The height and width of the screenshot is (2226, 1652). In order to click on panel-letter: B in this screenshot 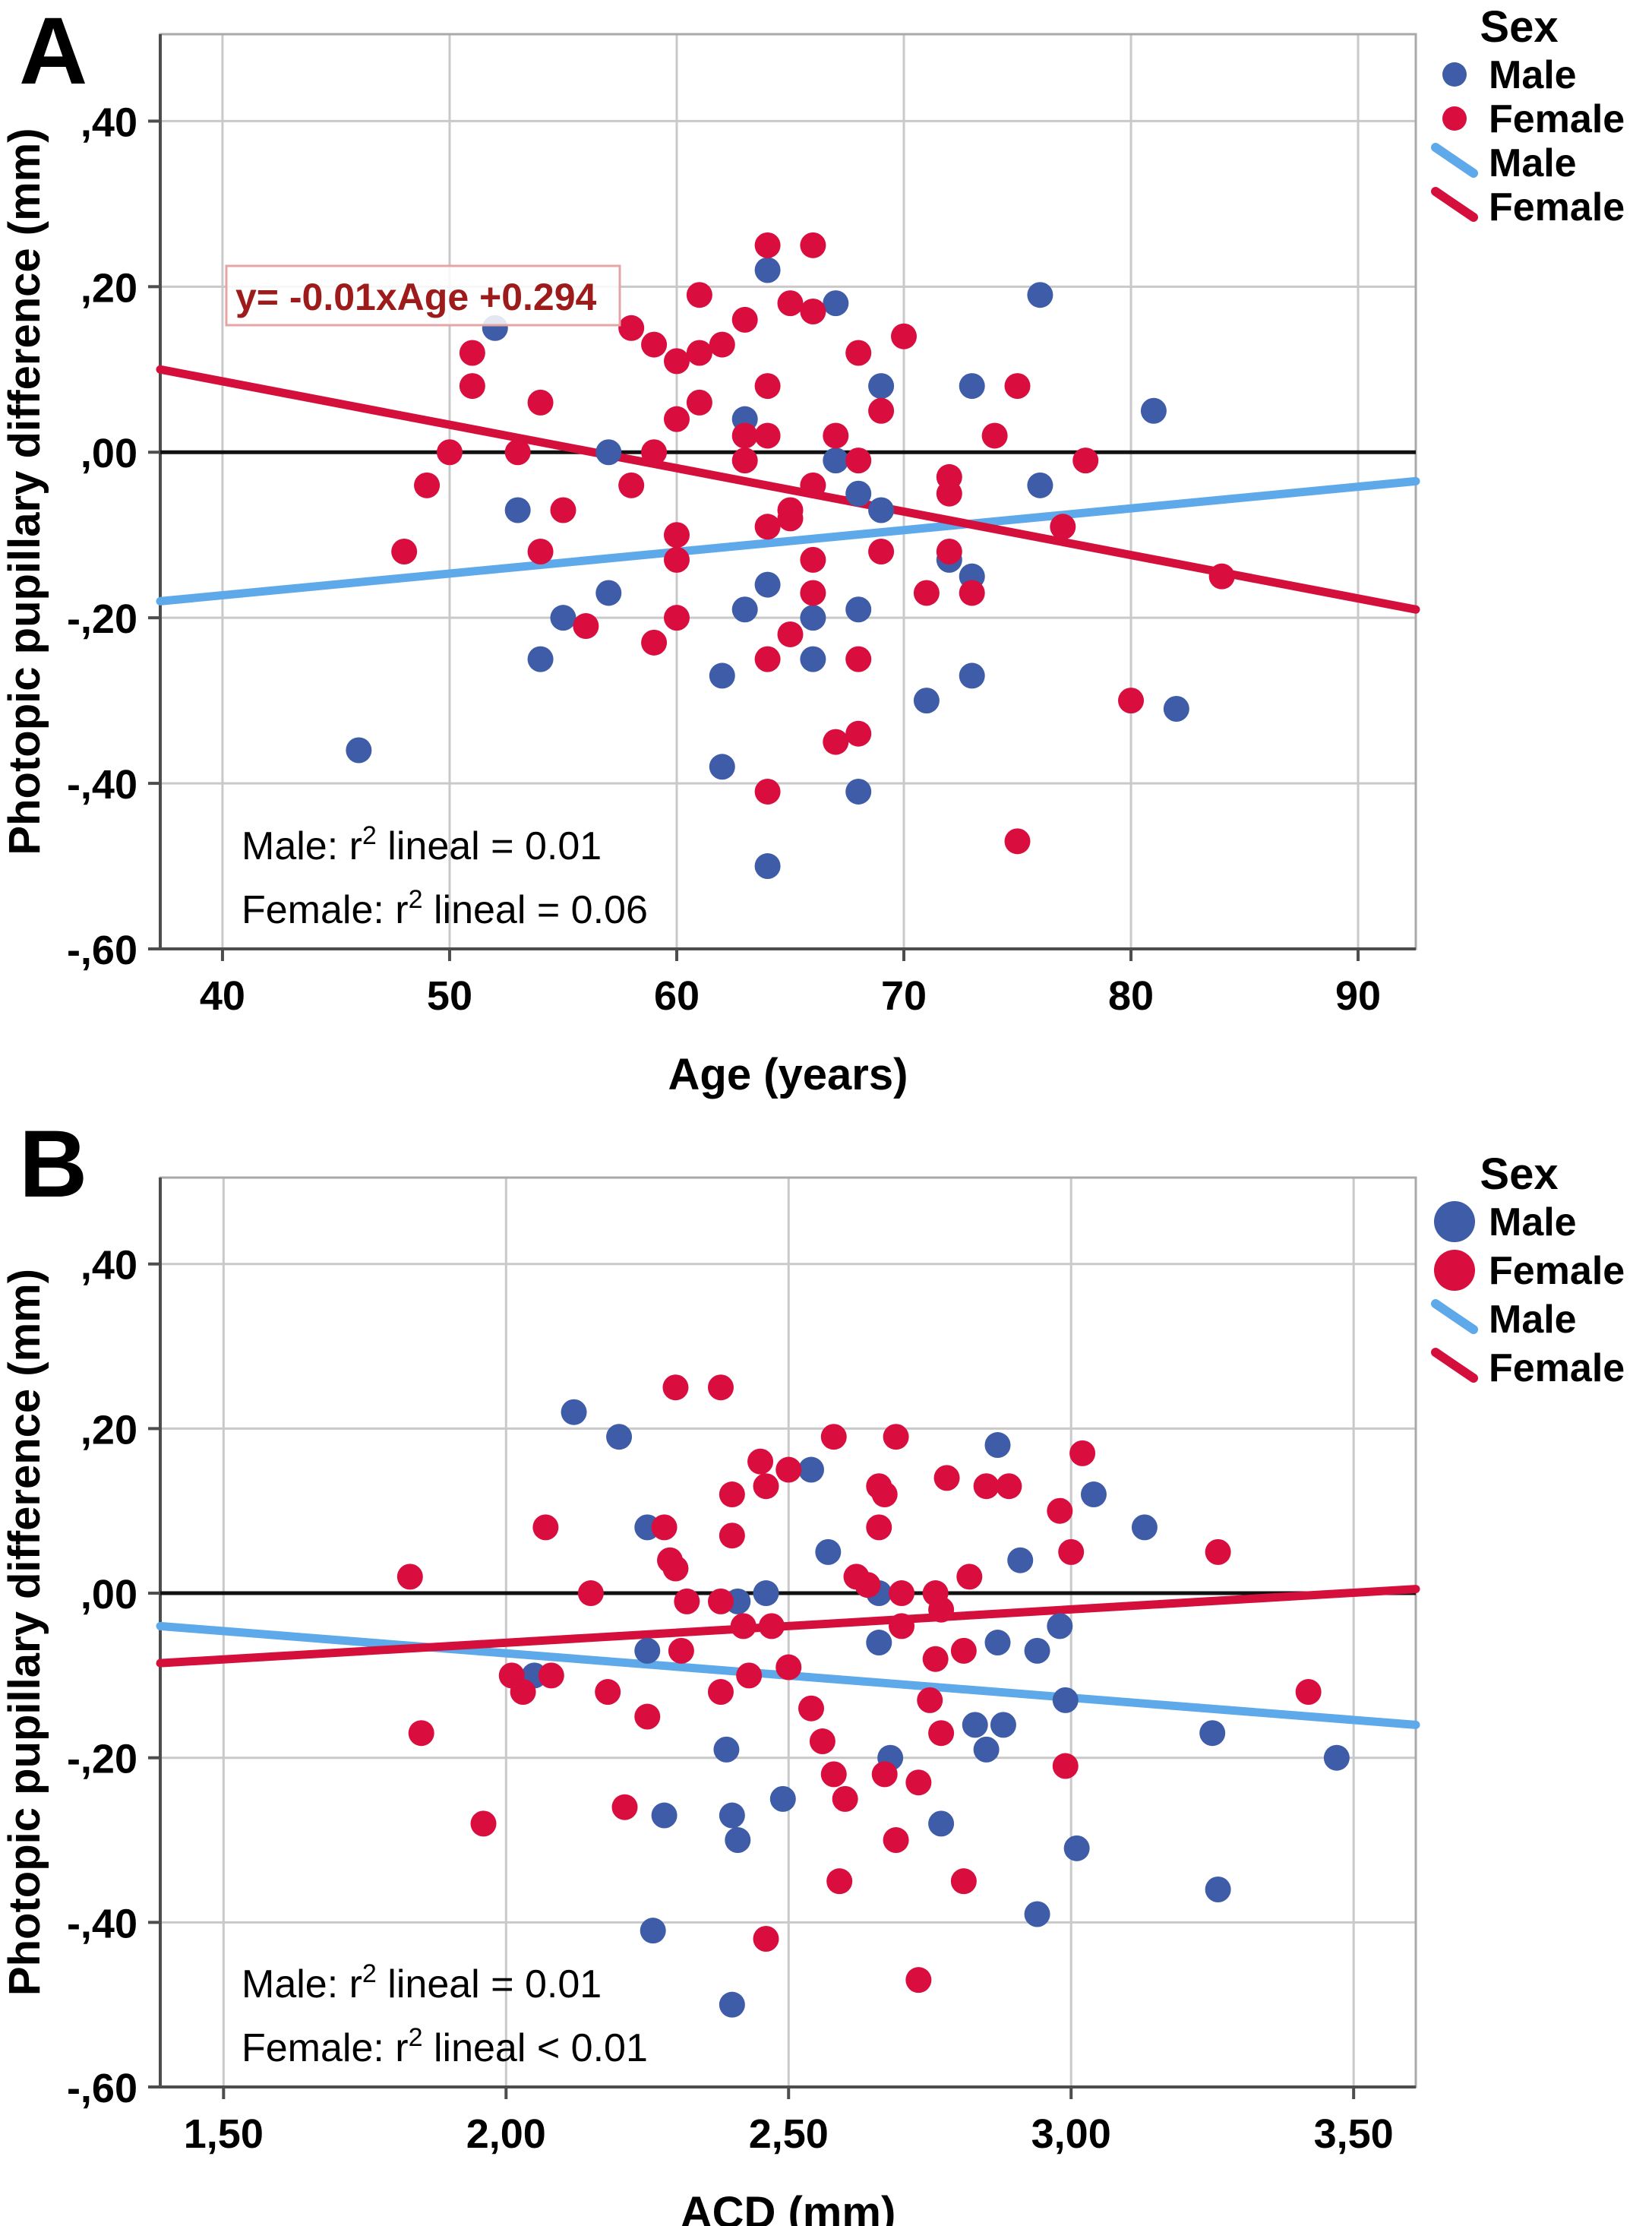, I will do `click(53, 1165)`.